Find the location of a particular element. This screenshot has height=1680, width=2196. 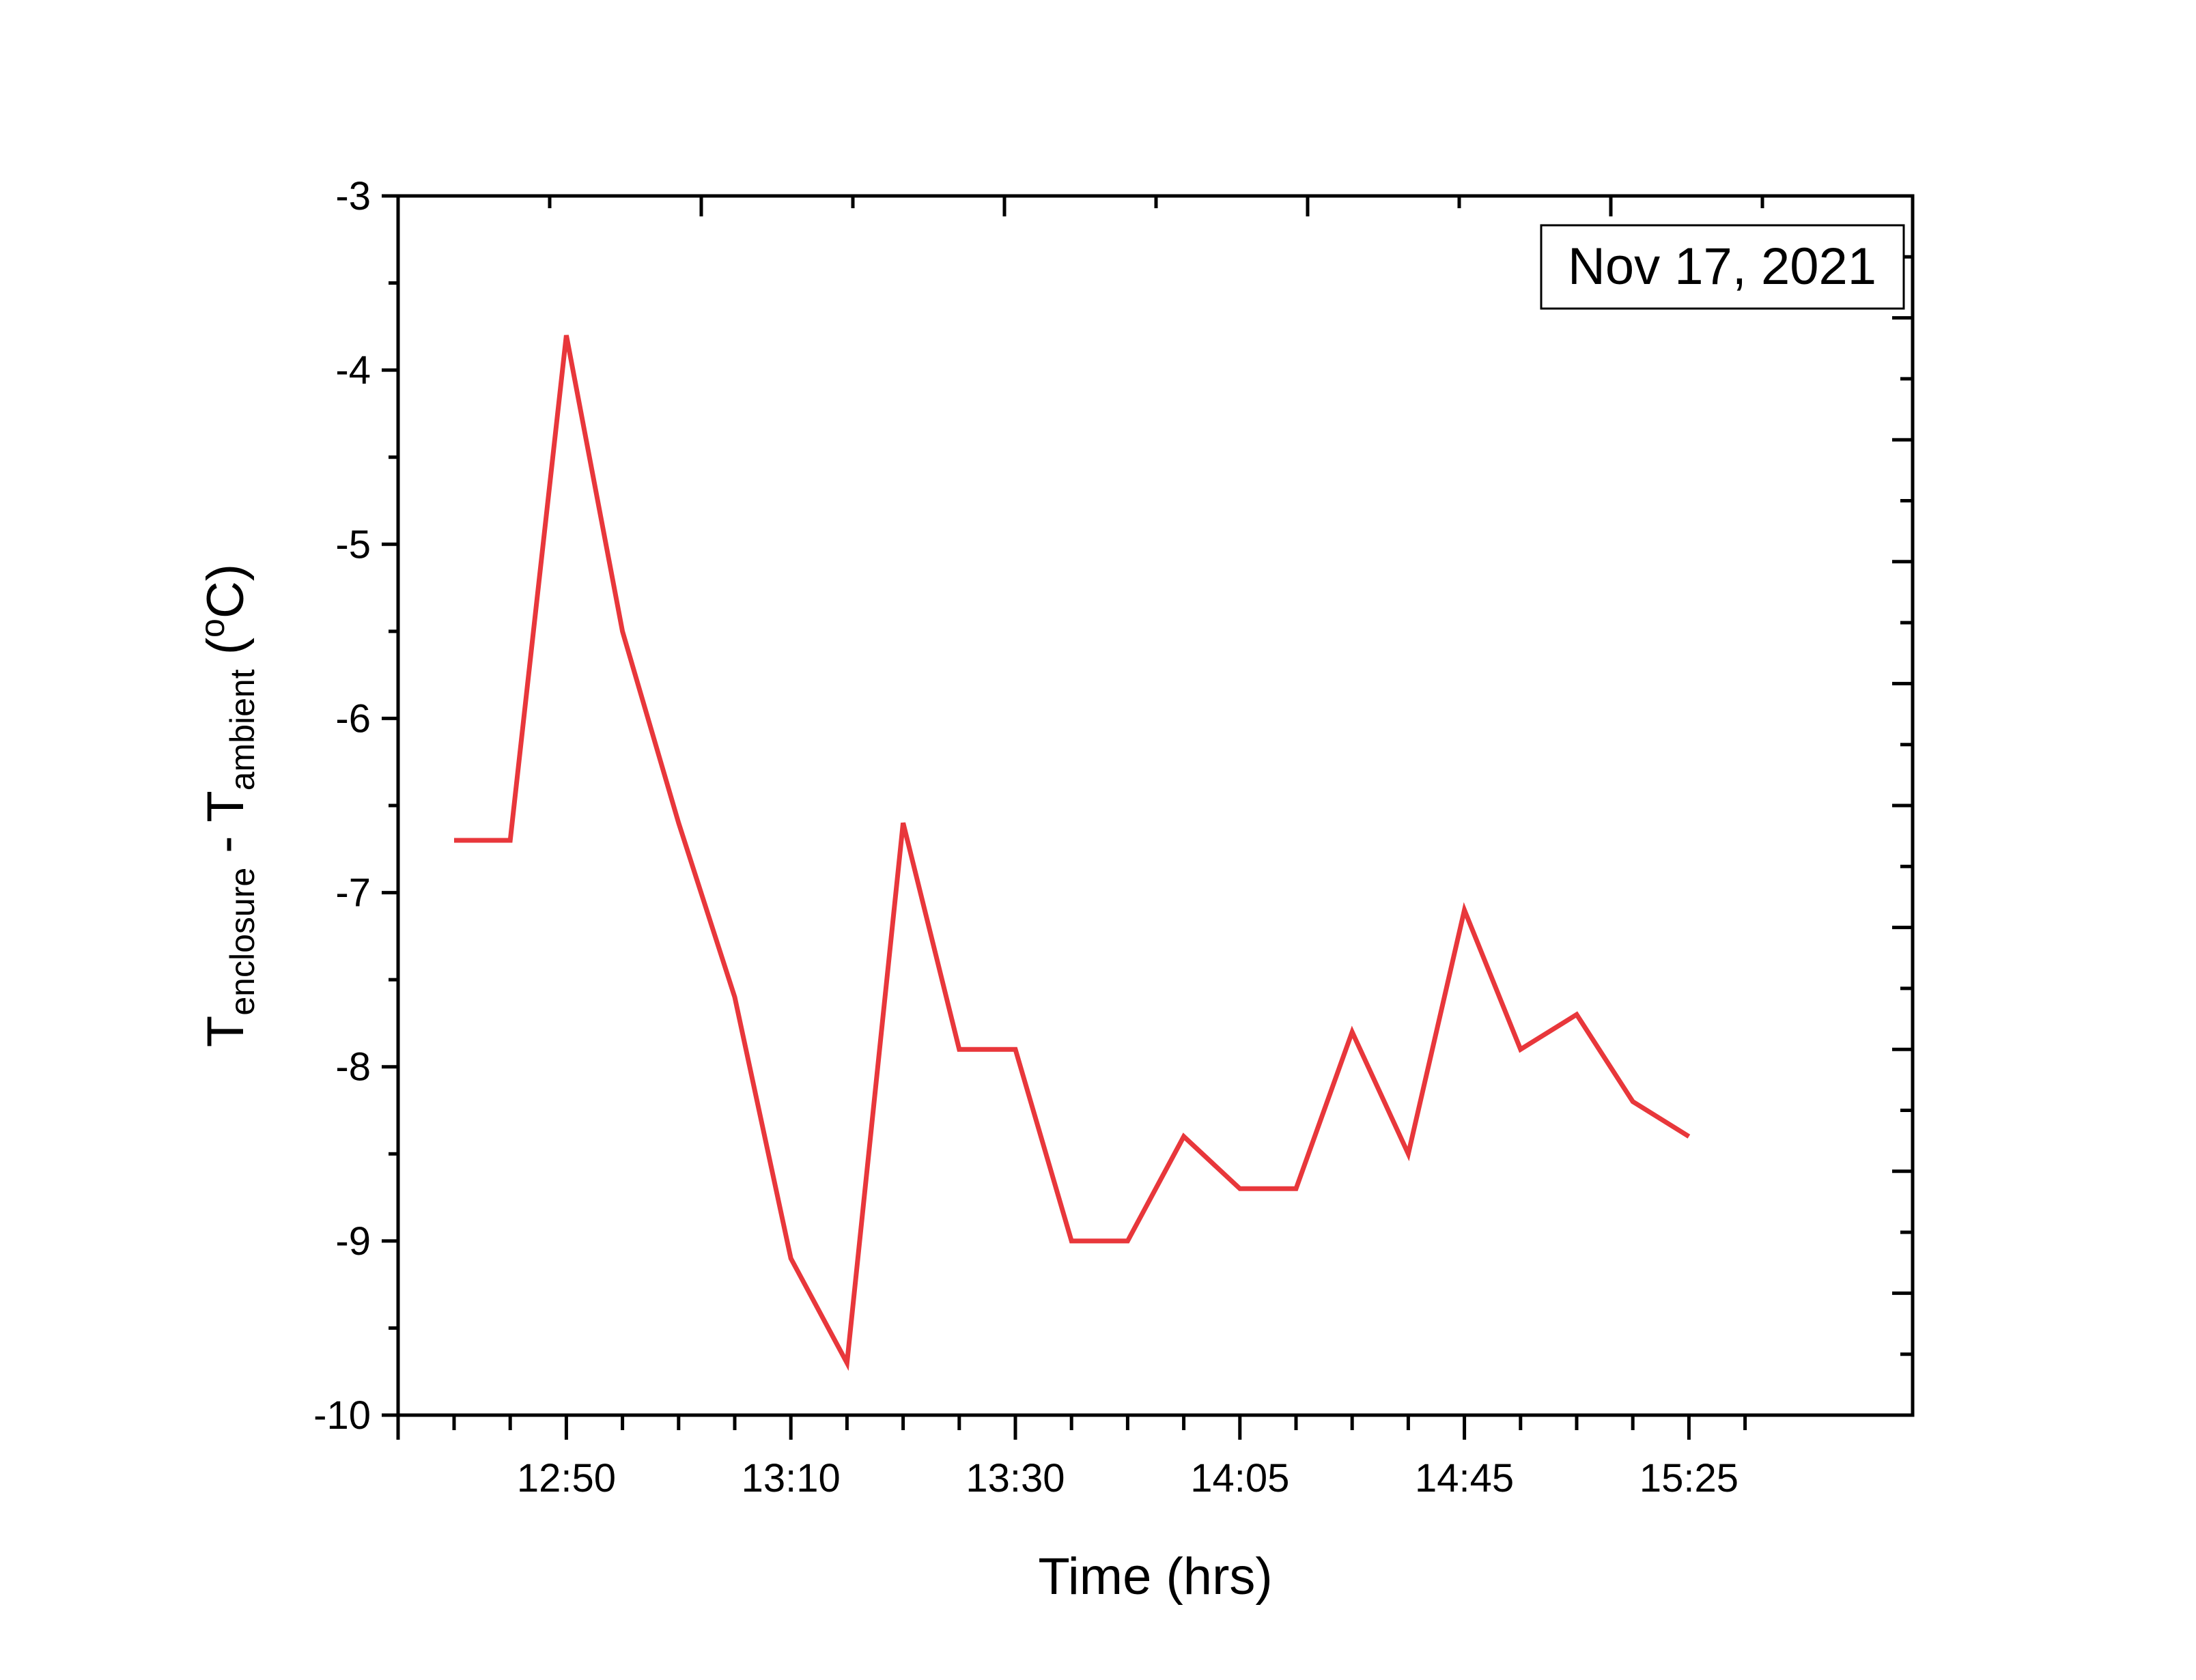

date-annotation: Nov 17, 2021 is located at coordinates (1722, 267).